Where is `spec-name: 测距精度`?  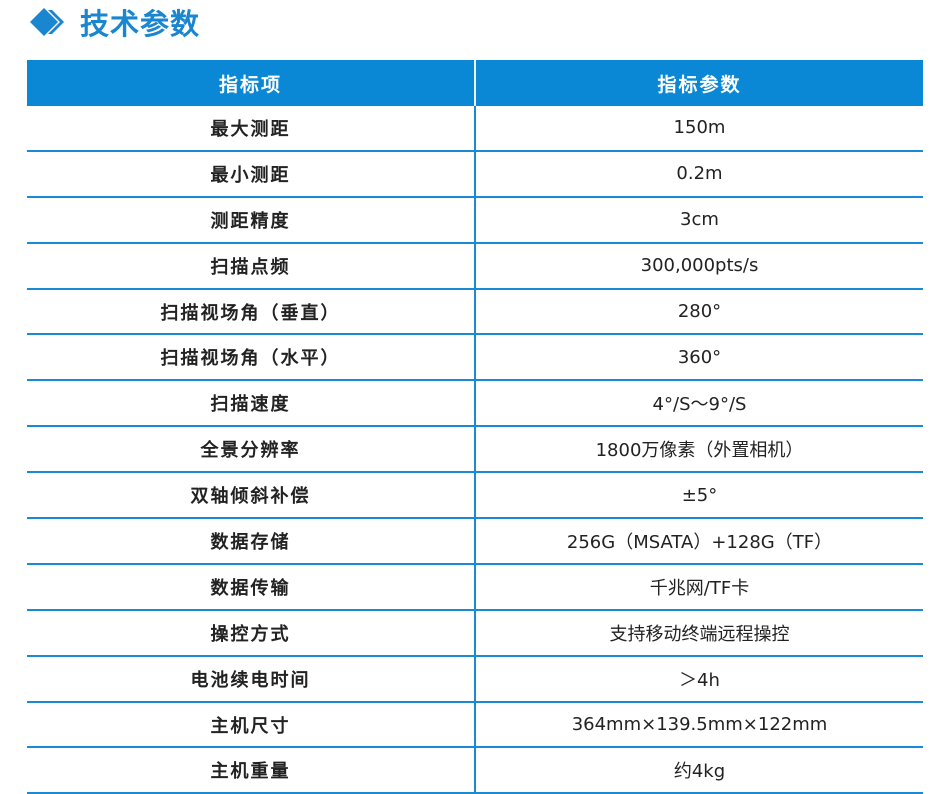
spec-name: 测距精度 is located at coordinates (251, 220).